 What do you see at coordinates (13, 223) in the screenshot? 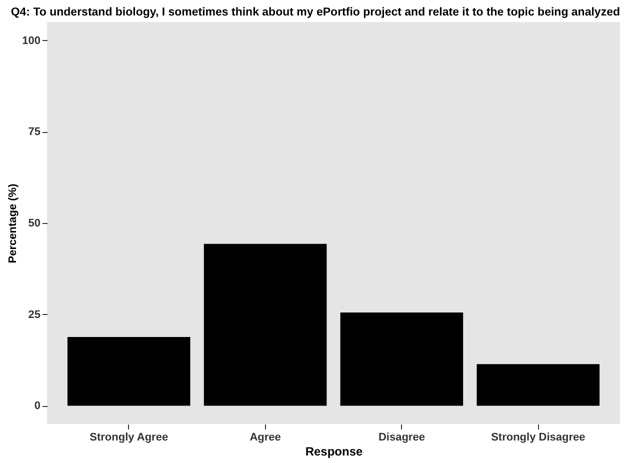
I see `y-axis-title: Percentage (%)` at bounding box center [13, 223].